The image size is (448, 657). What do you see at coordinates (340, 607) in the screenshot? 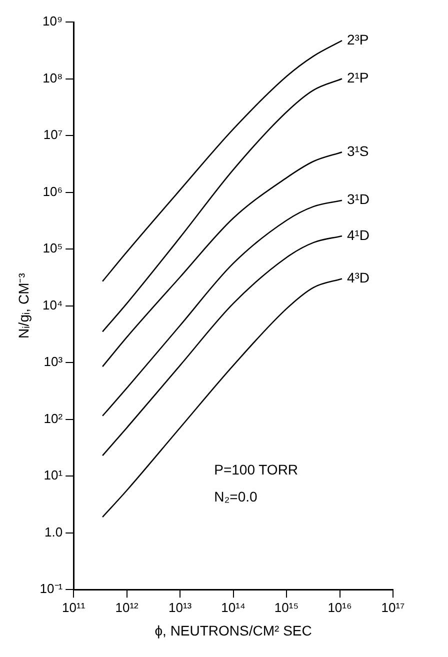
I see `x-tick-label: 10¹⁶` at bounding box center [340, 607].